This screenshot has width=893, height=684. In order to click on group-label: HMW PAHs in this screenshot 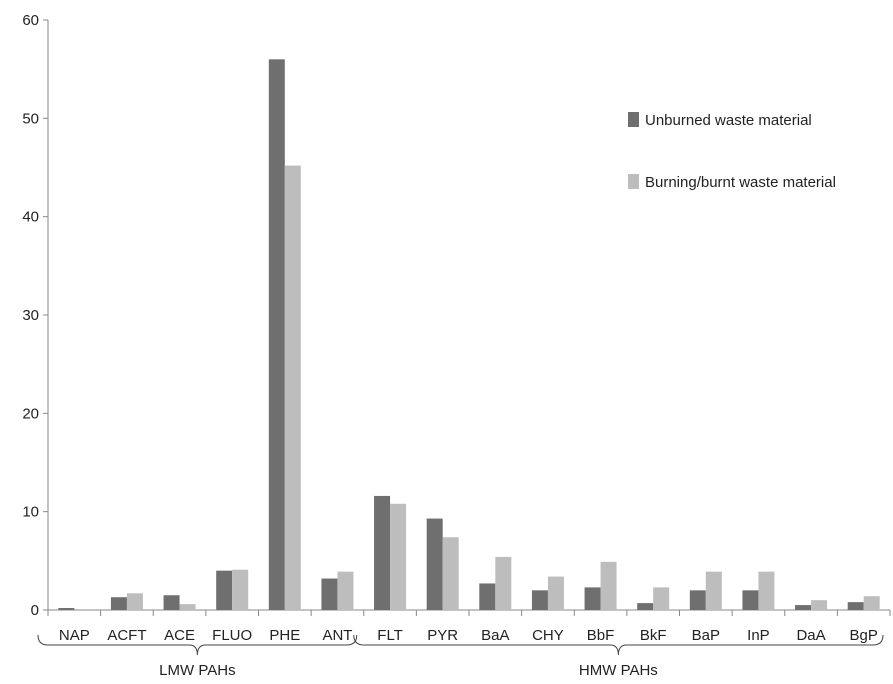, I will do `click(618, 670)`.